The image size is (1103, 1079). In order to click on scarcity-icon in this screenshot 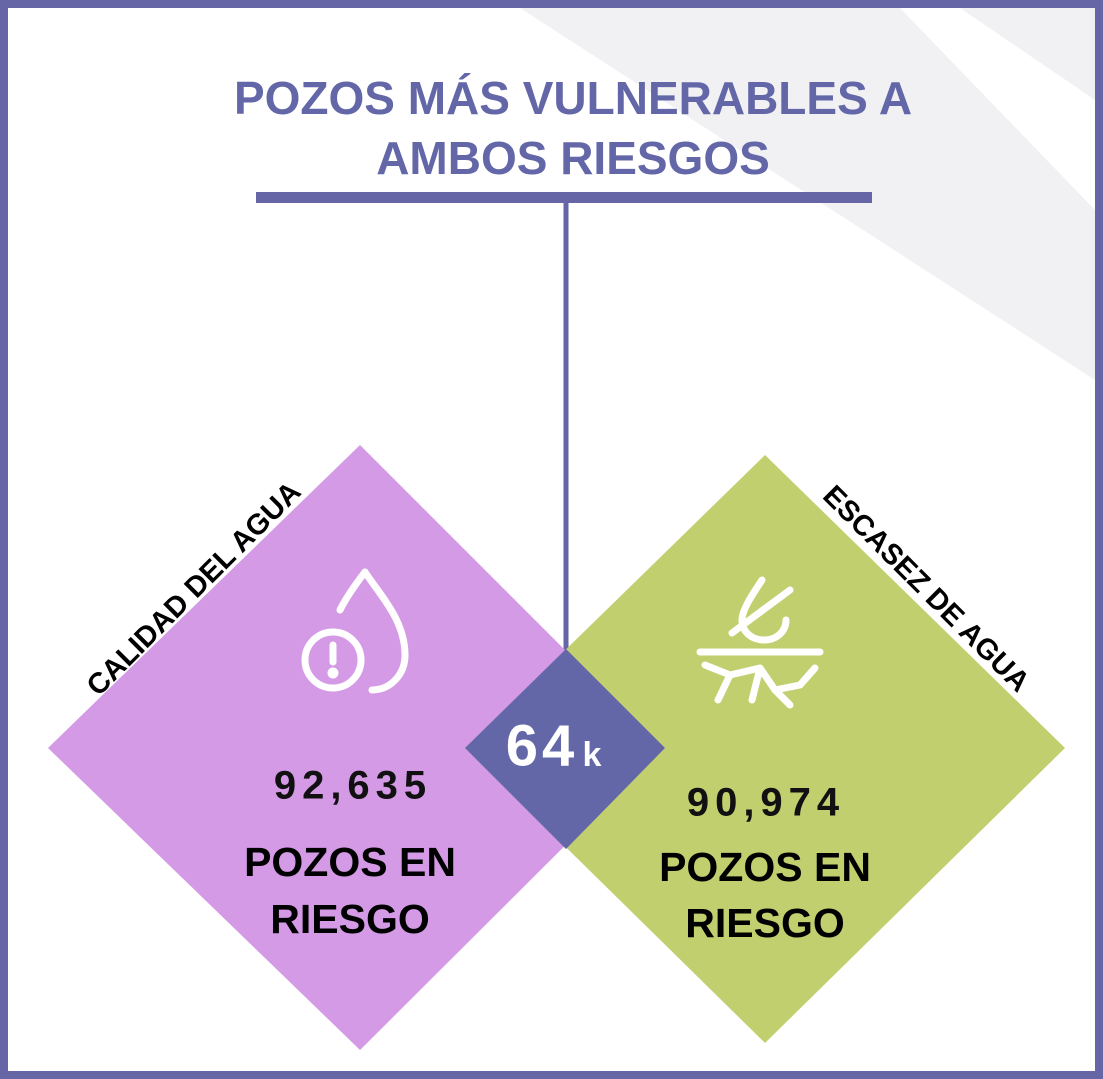, I will do `click(760, 642)`.